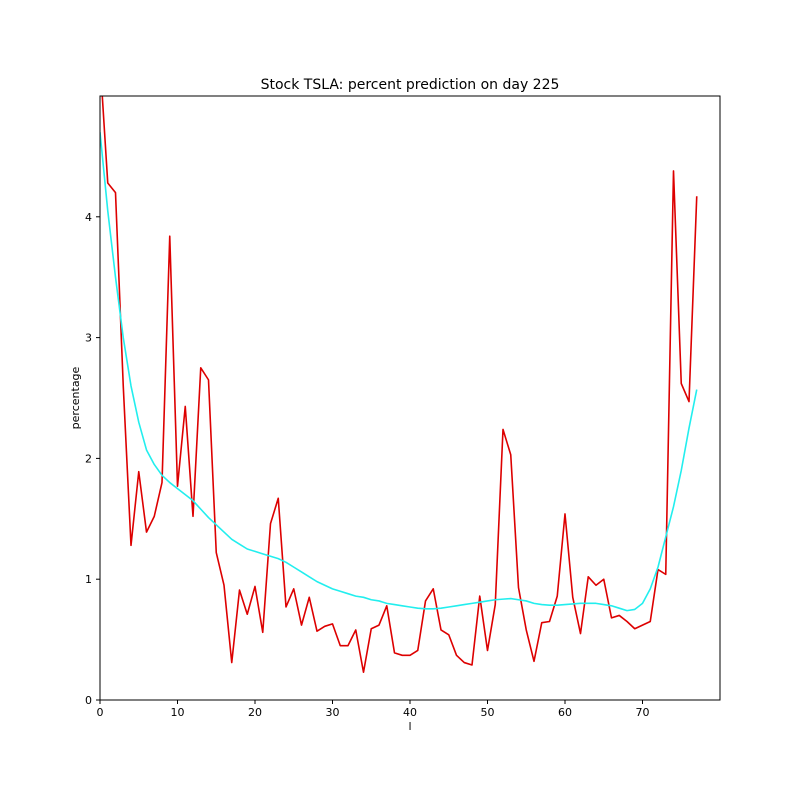 The width and height of the screenshot is (800, 800). What do you see at coordinates (75, 397) in the screenshot?
I see `y-axis-label: percentage` at bounding box center [75, 397].